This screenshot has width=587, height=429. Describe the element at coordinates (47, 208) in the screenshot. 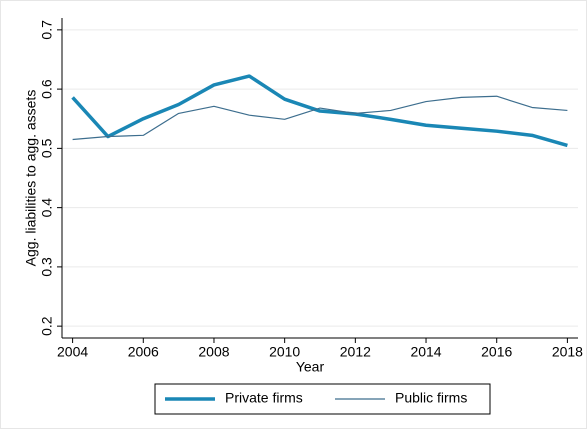

I see `y-tick-label: 0.4` at that location.